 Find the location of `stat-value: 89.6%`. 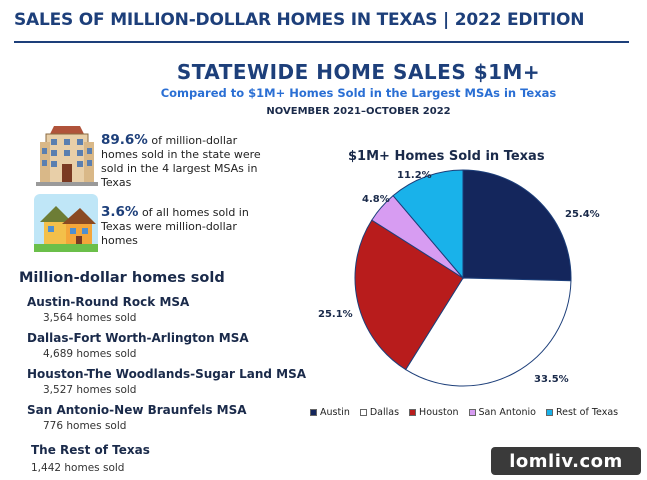

stat-value: 89.6% is located at coordinates (124, 140).